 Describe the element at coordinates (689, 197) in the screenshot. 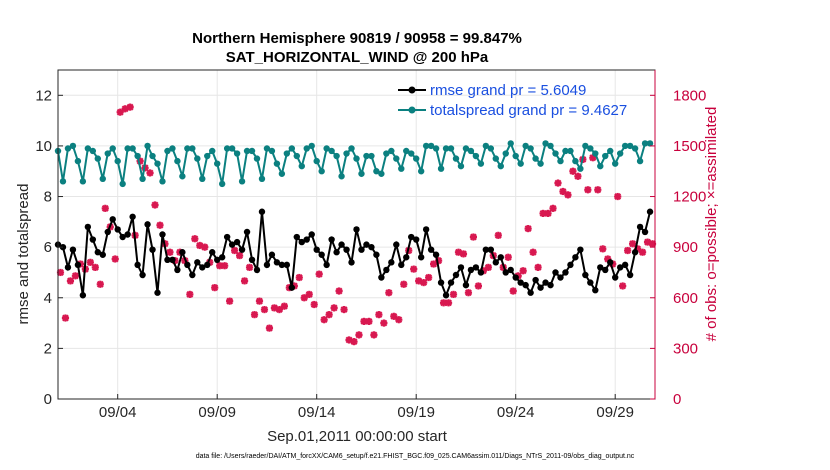

I see `y-right-tick-label: 1200` at that location.